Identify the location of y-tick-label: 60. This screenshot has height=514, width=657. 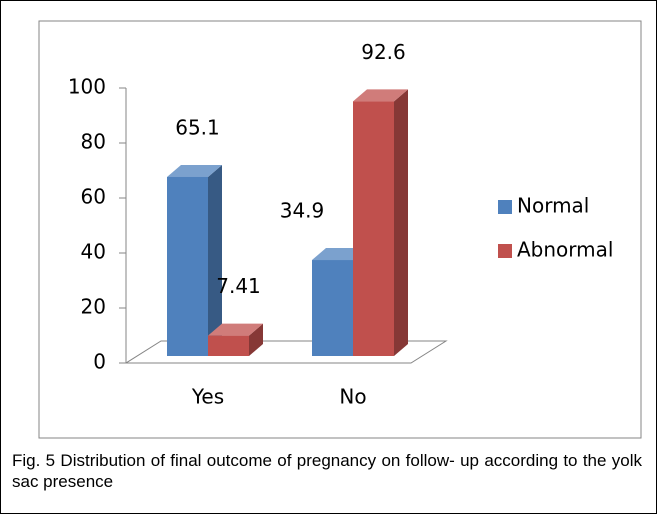
(93, 197).